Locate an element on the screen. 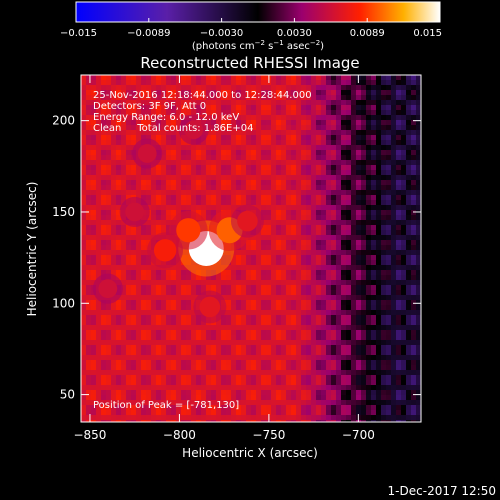 The image size is (500, 500). colorbar-tick-label: 0.0089 is located at coordinates (367, 33).